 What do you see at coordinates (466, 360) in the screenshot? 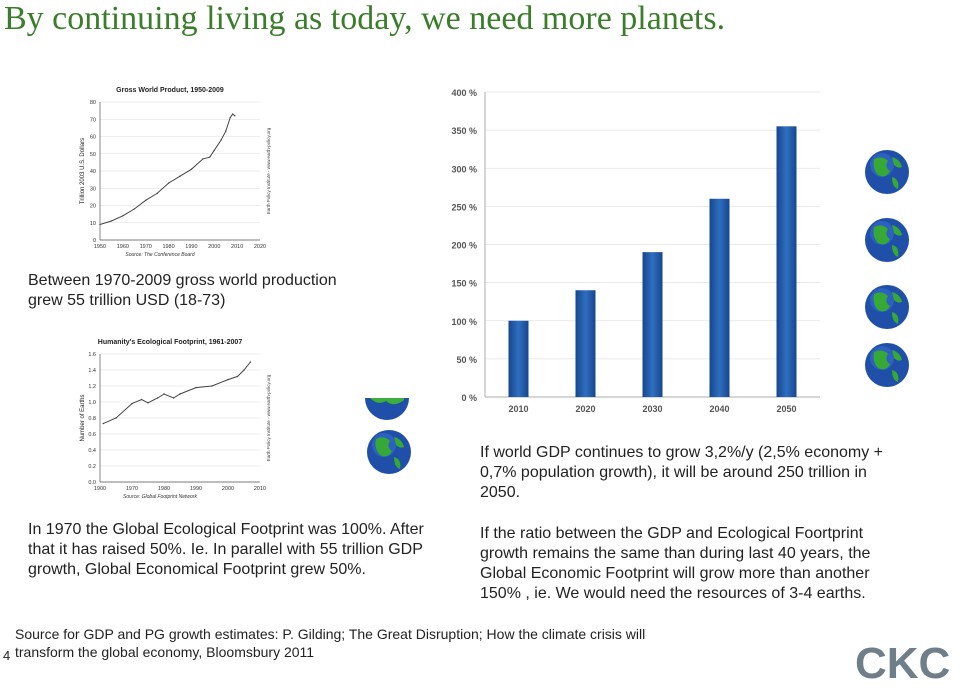
I see `y-tick-label: 50 %` at bounding box center [466, 360].